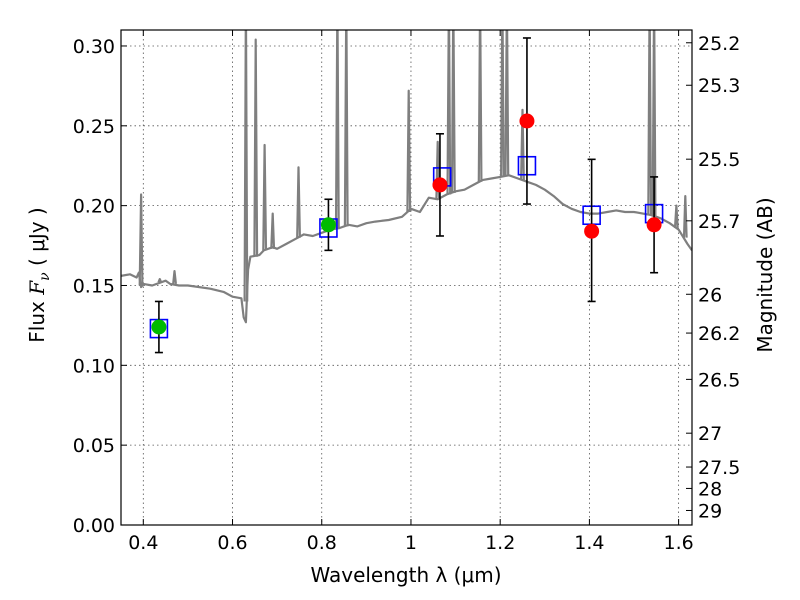  What do you see at coordinates (679, 543) in the screenshot?
I see `x-tick-label: 1.6` at bounding box center [679, 543].